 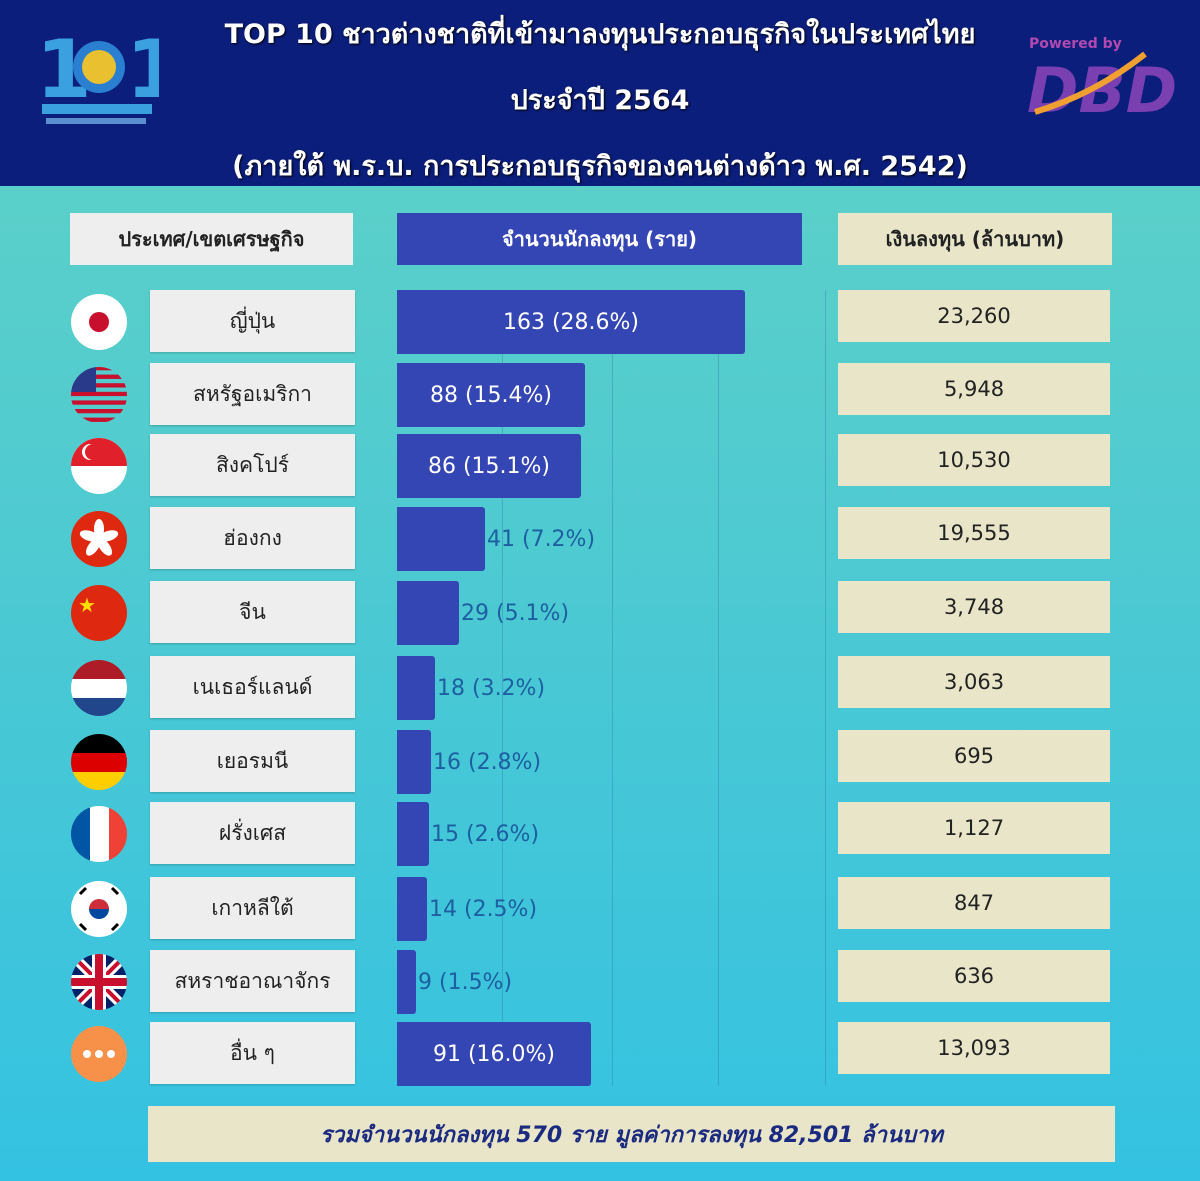 What do you see at coordinates (600, 539) in the screenshot?
I see `table-row: ฮ่องกง 41 (7.2%) 19,555` at bounding box center [600, 539].